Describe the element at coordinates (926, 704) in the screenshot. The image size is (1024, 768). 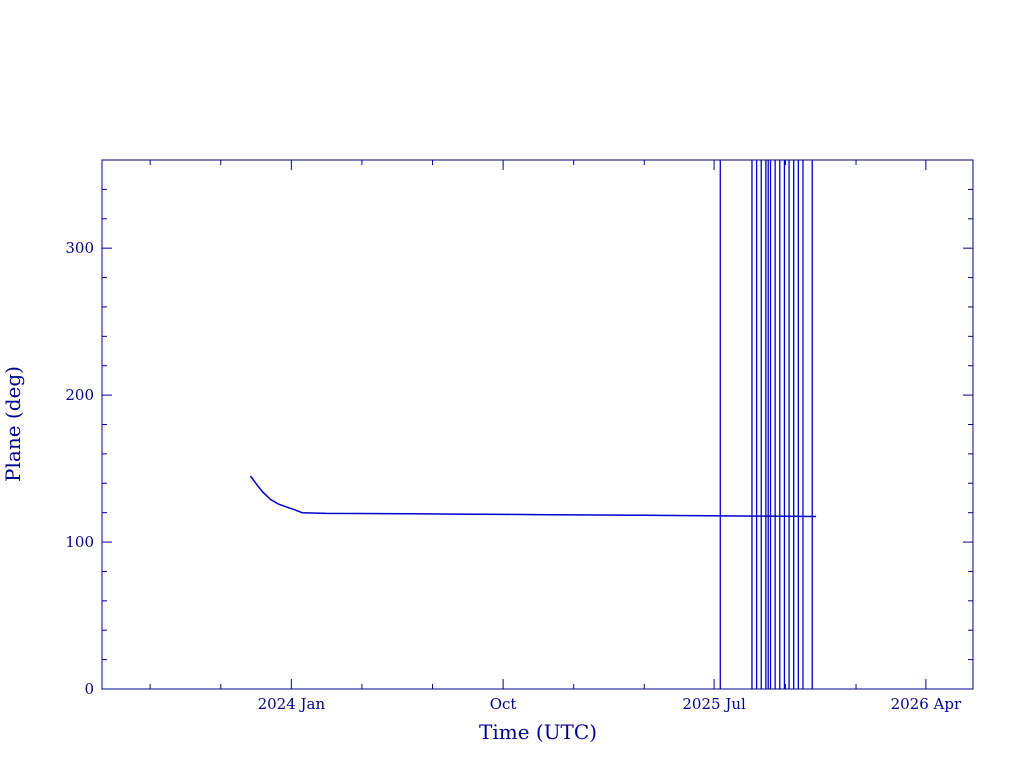
I see `x-tick-label: 2026 Apr` at that location.